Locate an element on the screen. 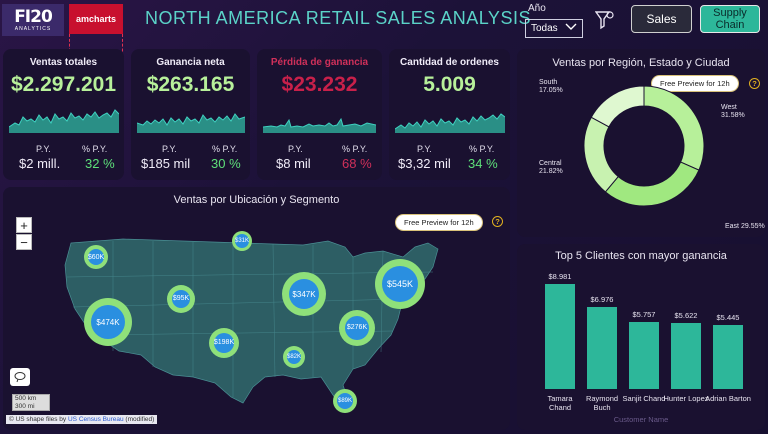  kpi-ppy-value: 68 % is located at coordinates (357, 163).